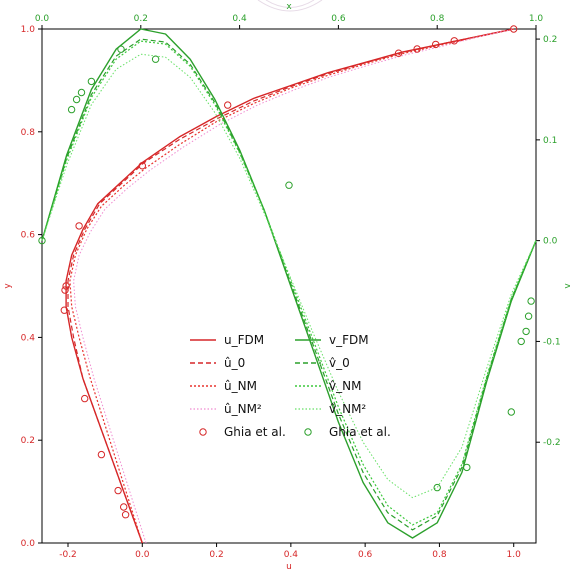  I want to click on top-tick-label: 0.0, so click(42, 19).